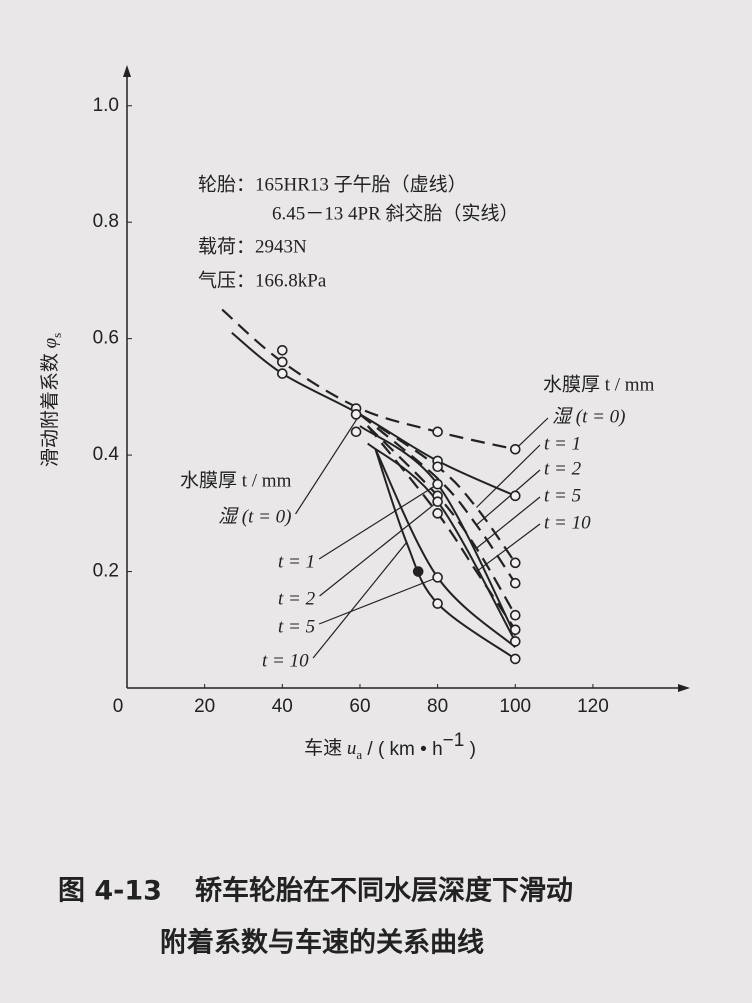 This screenshot has width=752, height=1003. What do you see at coordinates (470, 749) in the screenshot?
I see `x-label-part: )` at bounding box center [470, 749].